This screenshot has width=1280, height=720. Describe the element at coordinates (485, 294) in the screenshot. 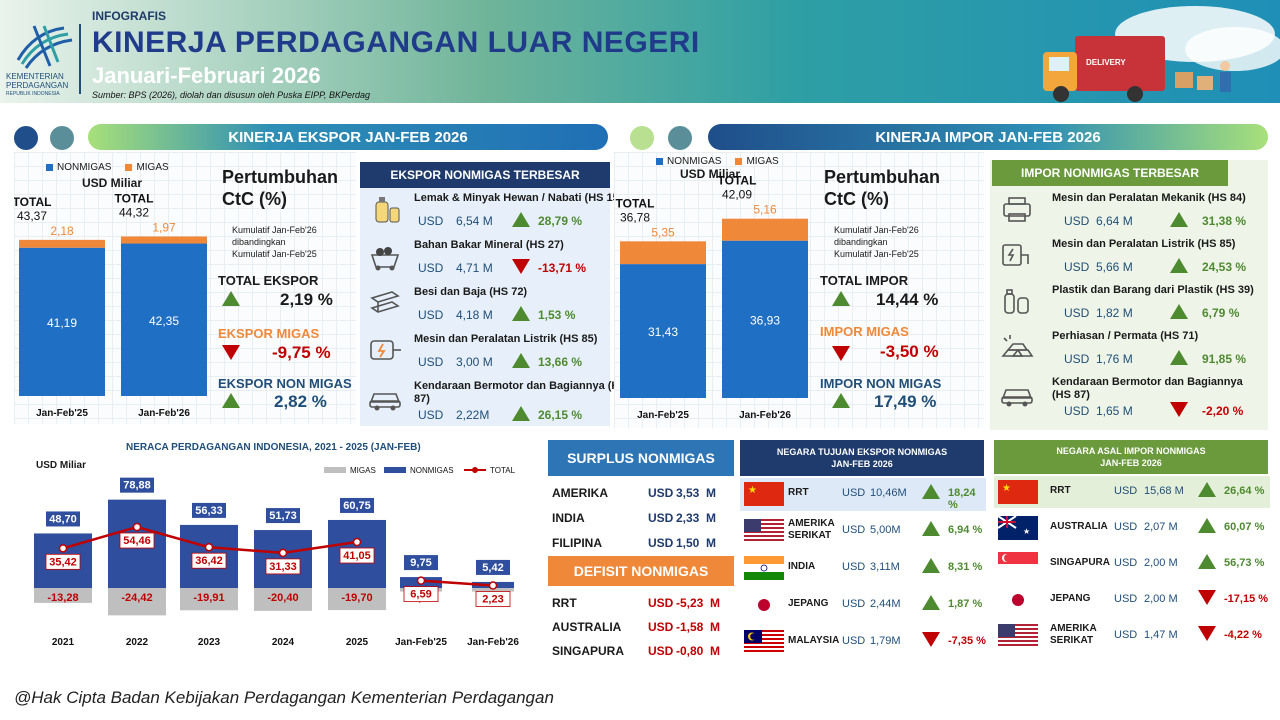

I see `ekspor-top-panel` at that location.